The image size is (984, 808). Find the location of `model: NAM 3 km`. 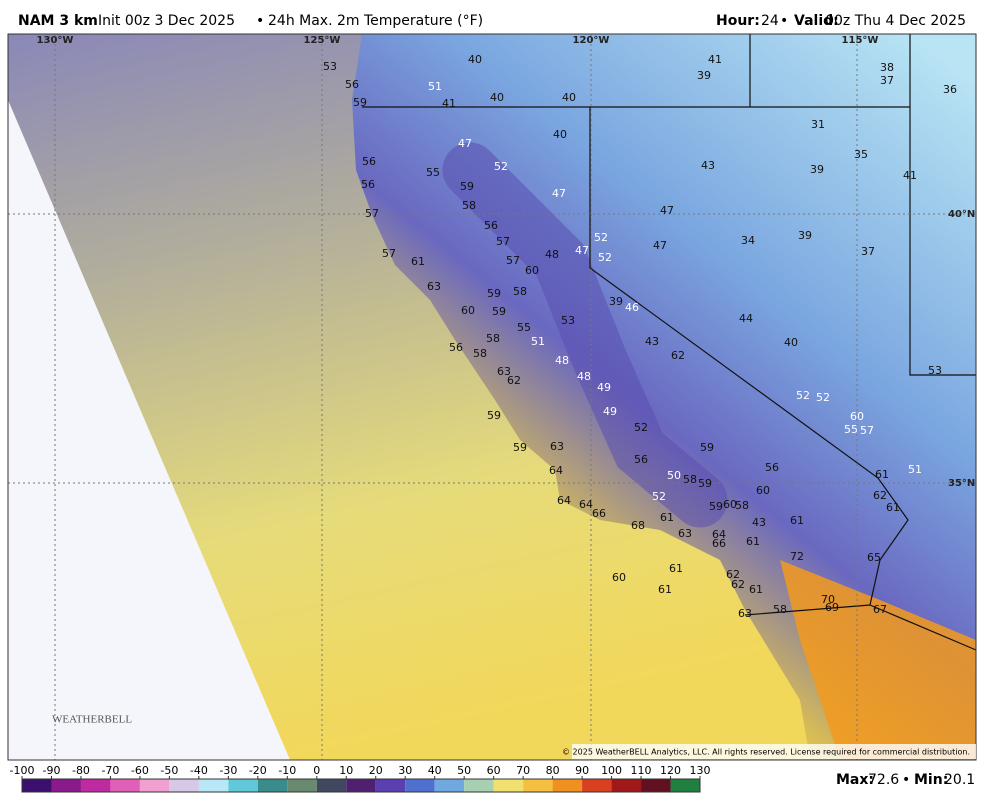

model: NAM 3 km is located at coordinates (58, 21).